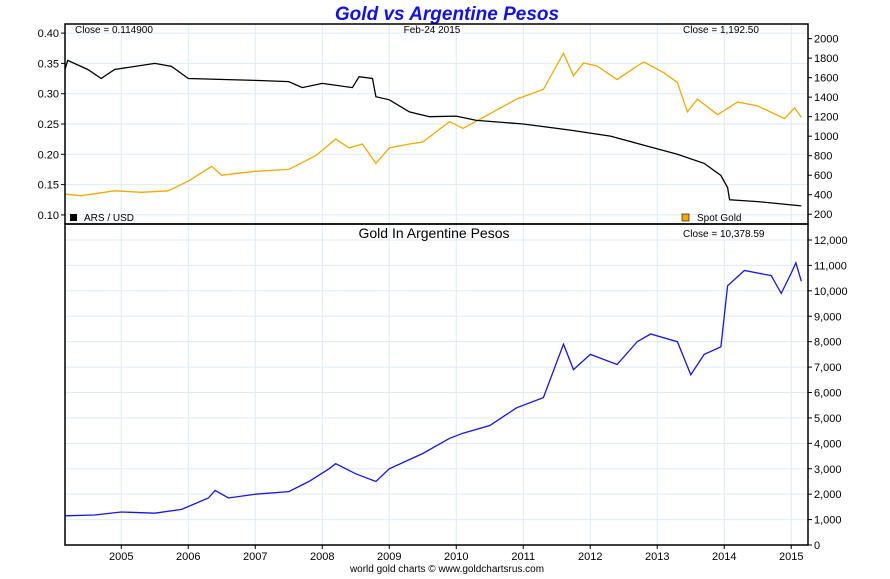 The height and width of the screenshot is (579, 890). What do you see at coordinates (828, 521) in the screenshot?
I see `y-bottom-tick-label: 1,000` at bounding box center [828, 521].